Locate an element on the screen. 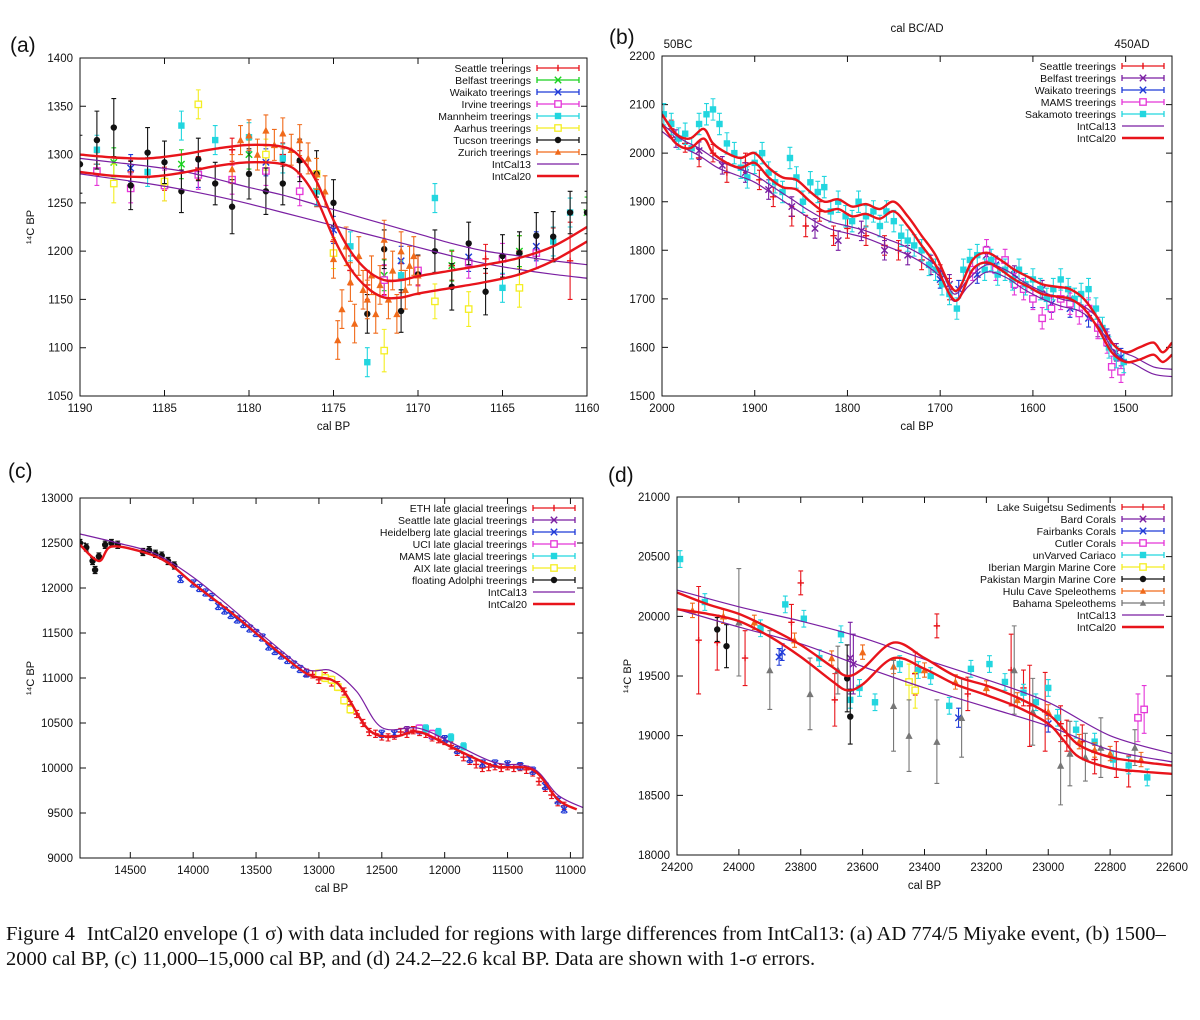 The width and height of the screenshot is (1200, 1020). legend-label: MAMS late glacial treerings is located at coordinates (463, 557).